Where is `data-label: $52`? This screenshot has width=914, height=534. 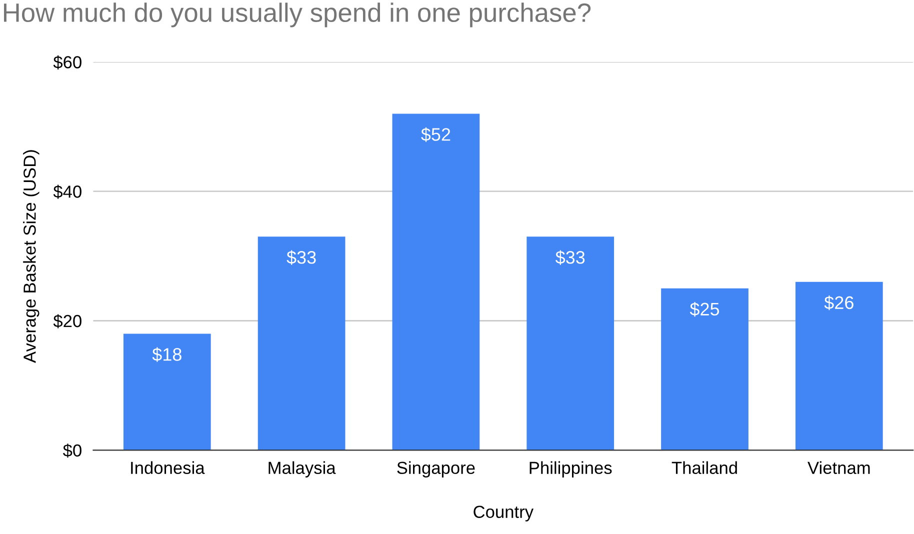 data-label: $52 is located at coordinates (435, 134).